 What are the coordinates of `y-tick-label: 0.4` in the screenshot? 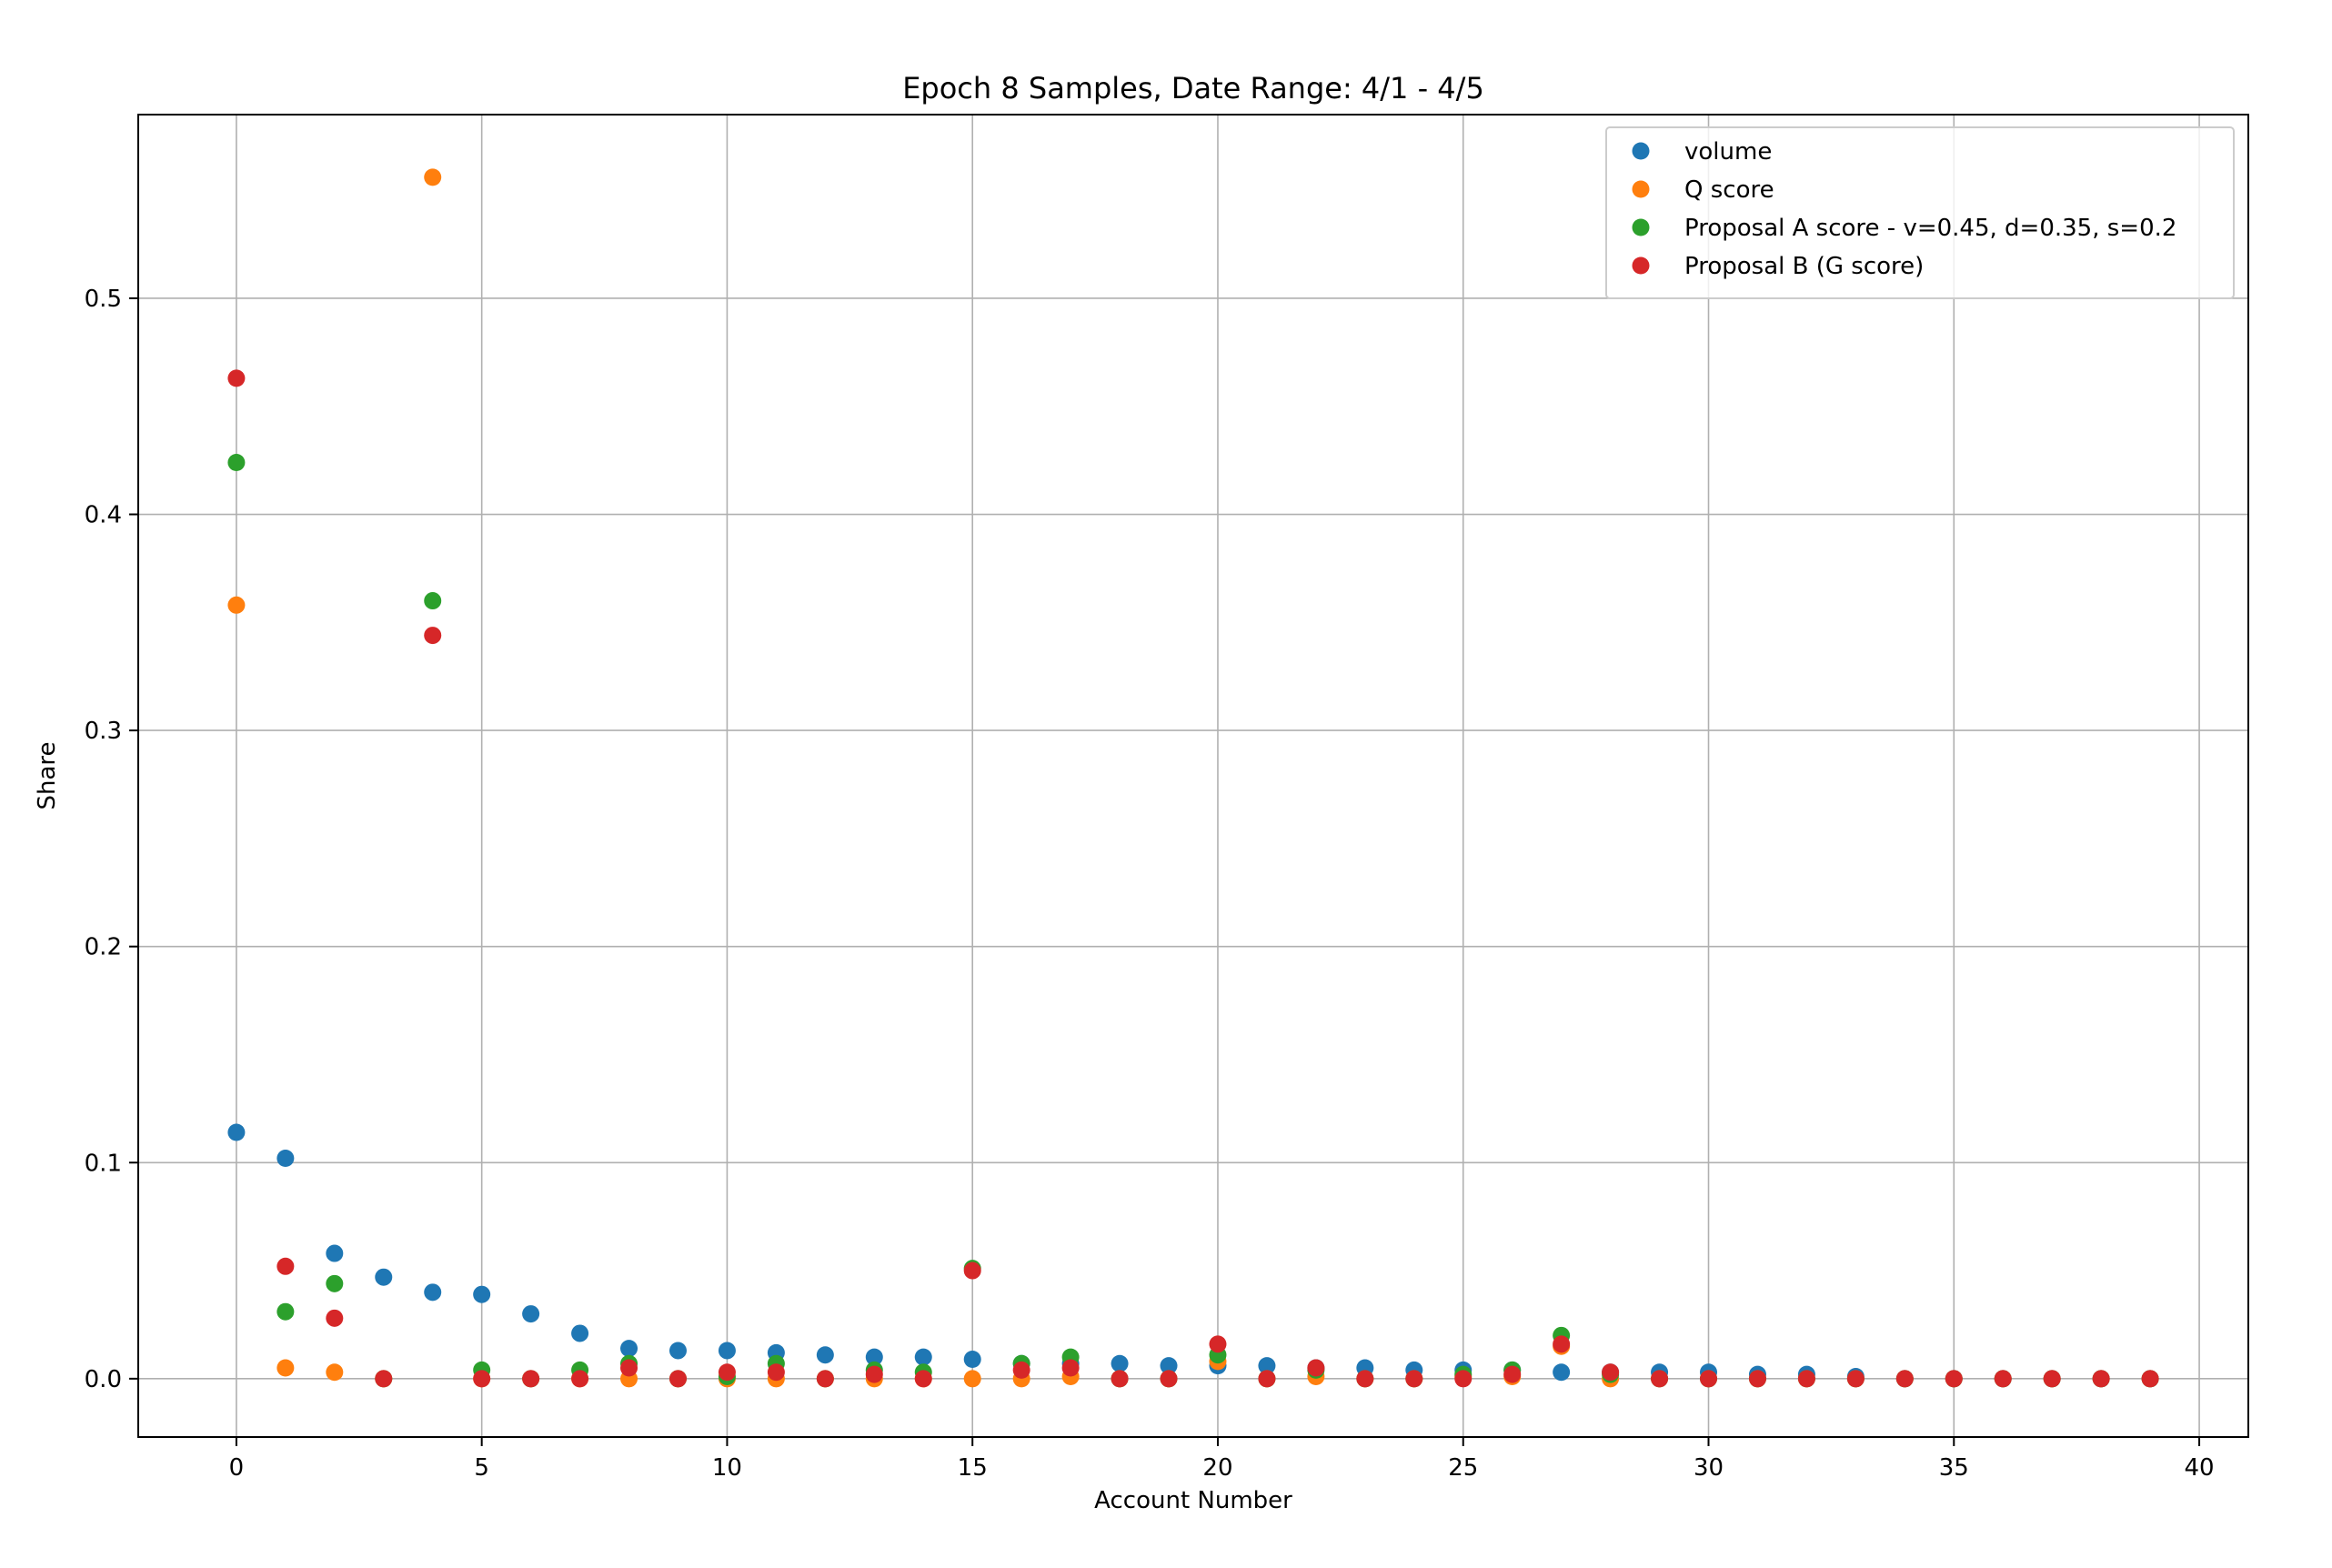 It's located at (103, 515).